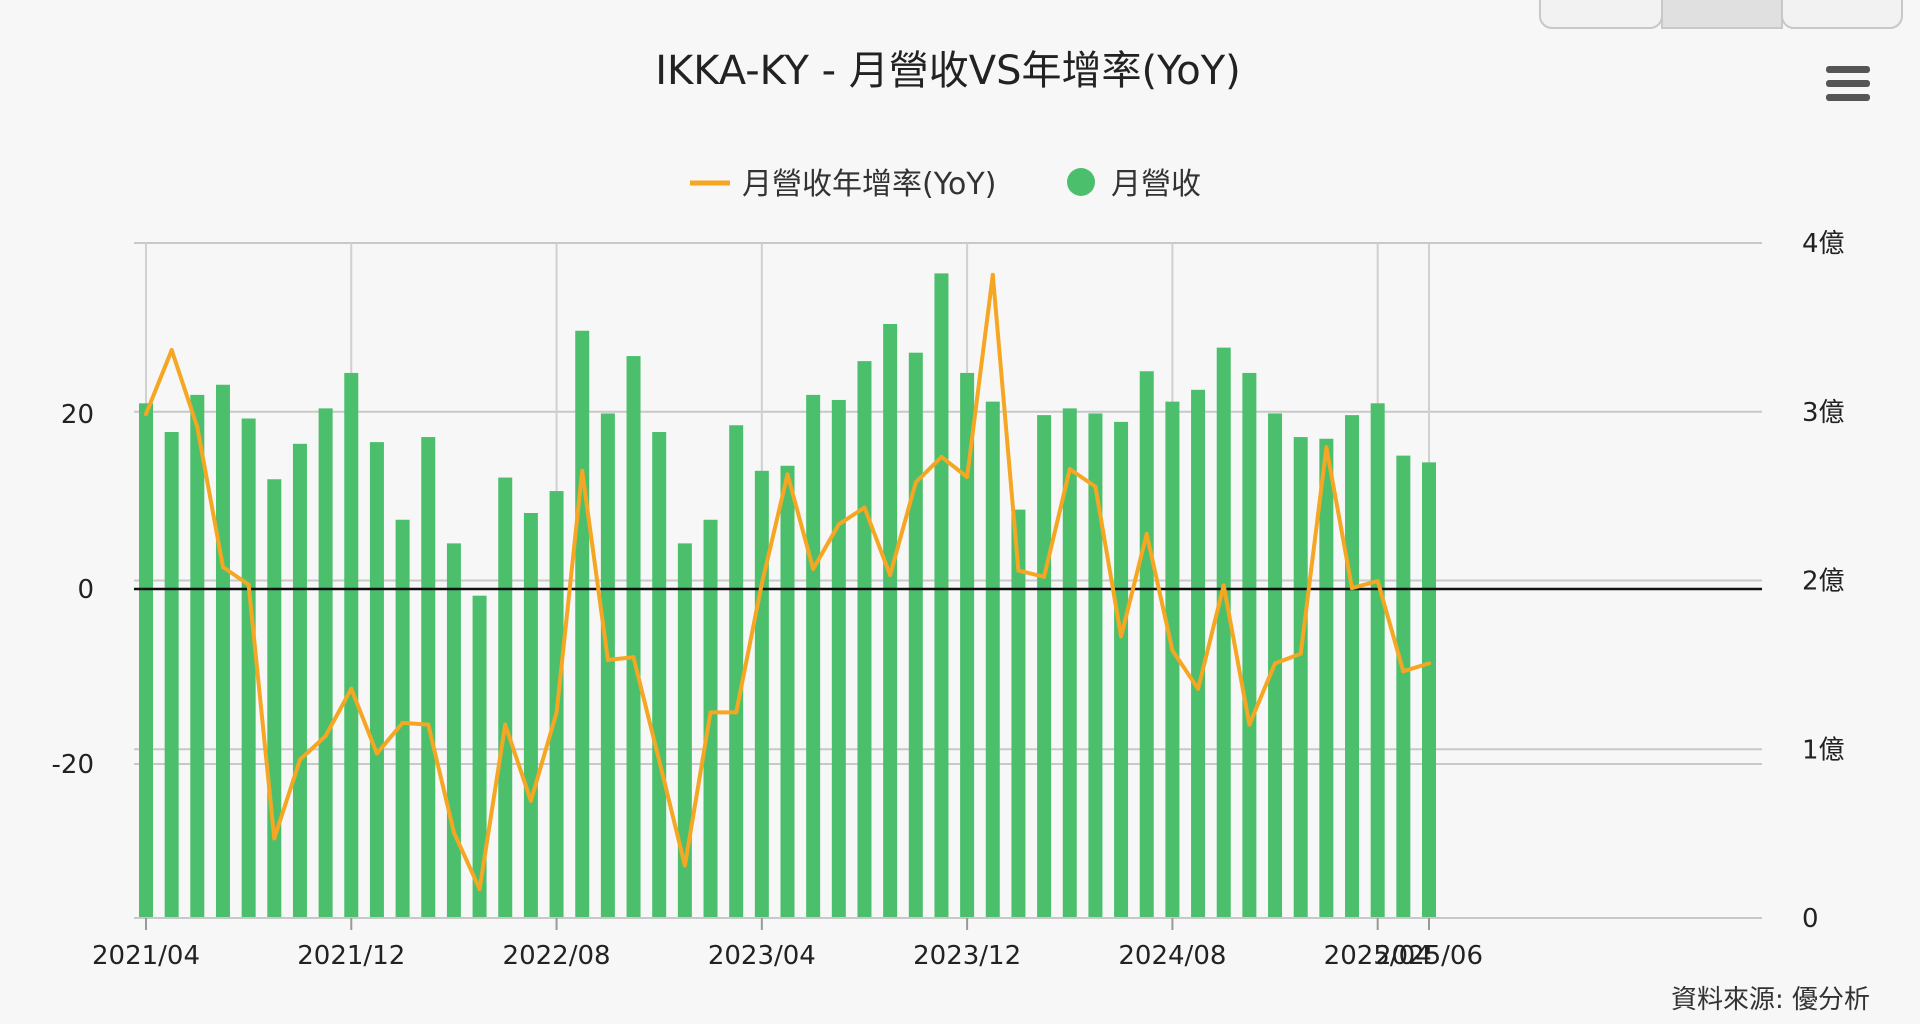 This screenshot has width=1920, height=1024. Describe the element at coordinates (1134, 184) in the screenshot. I see `legend-item-revenue: 月營收` at that location.